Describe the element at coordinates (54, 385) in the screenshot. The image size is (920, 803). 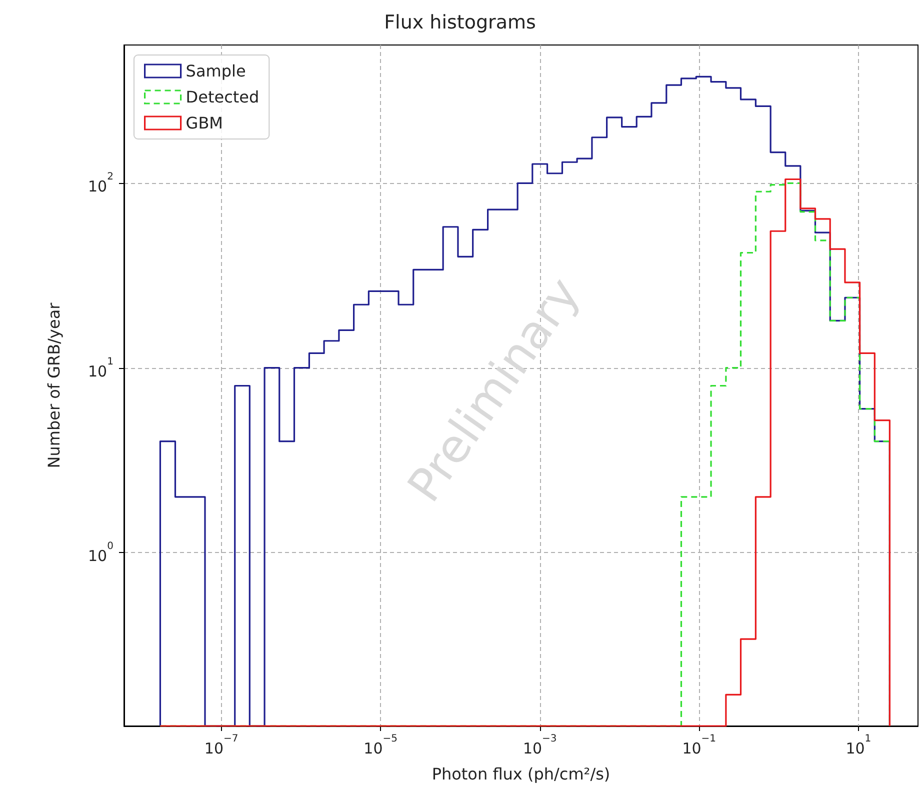
I see `y-axis-title: Number of GRB/year` at that location.